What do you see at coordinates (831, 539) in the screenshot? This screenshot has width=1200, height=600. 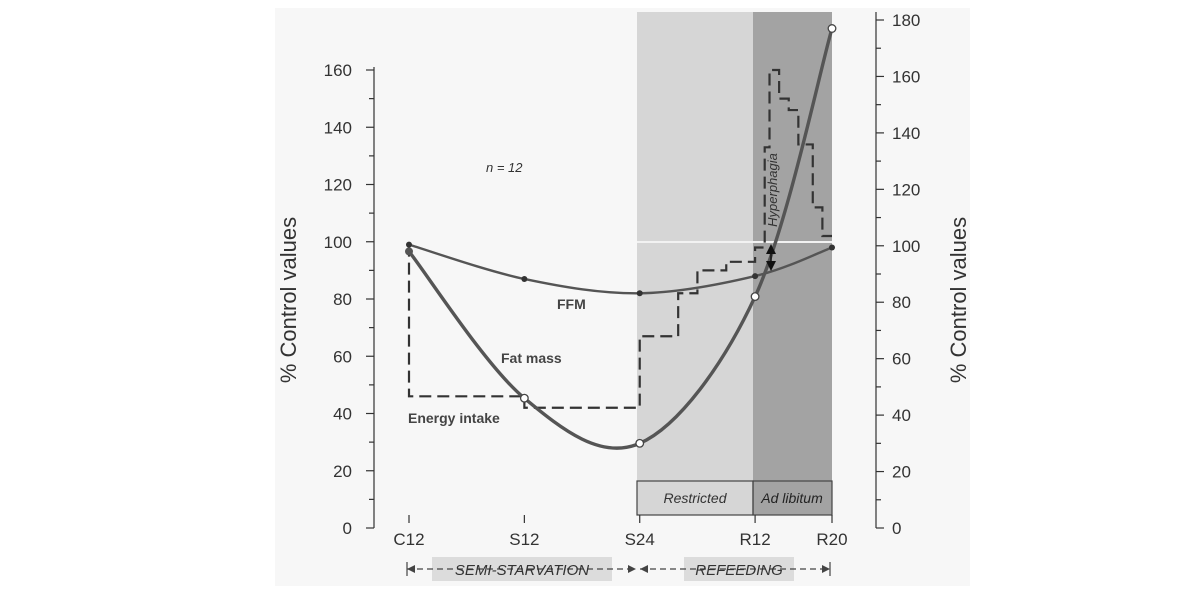 I see `x-tick-label: R20` at bounding box center [831, 539].